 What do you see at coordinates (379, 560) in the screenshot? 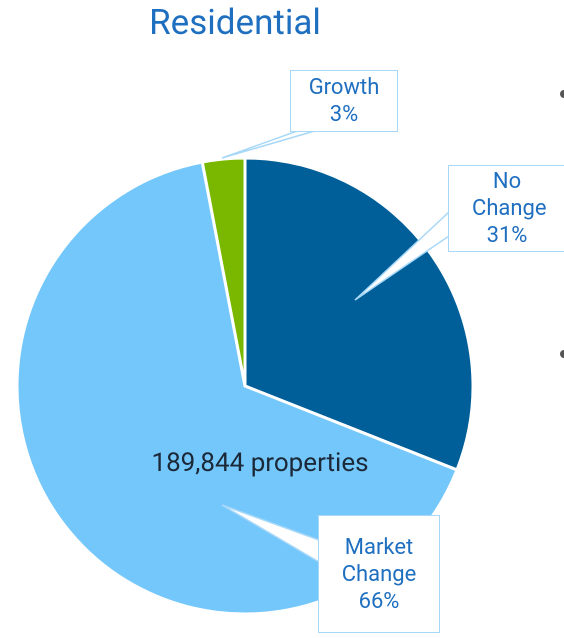
I see `category-label: Market Change` at bounding box center [379, 560].